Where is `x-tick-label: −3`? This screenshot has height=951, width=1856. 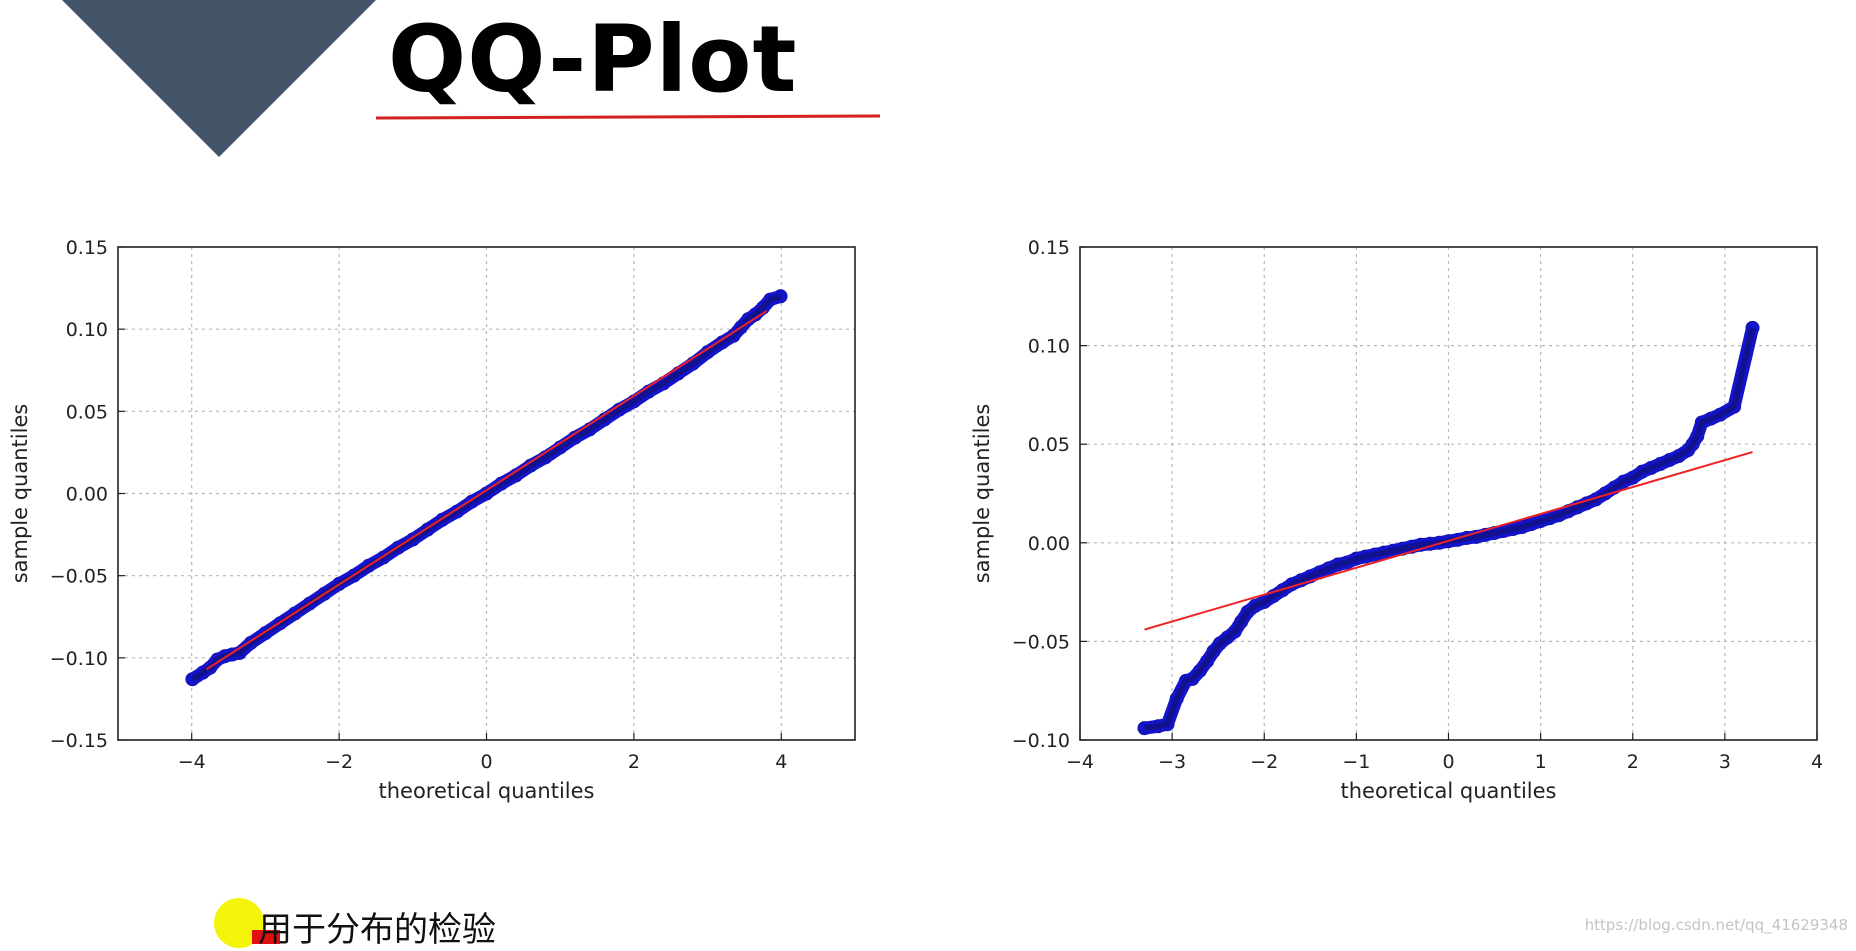
x-tick-label: −3 is located at coordinates (1172, 762).